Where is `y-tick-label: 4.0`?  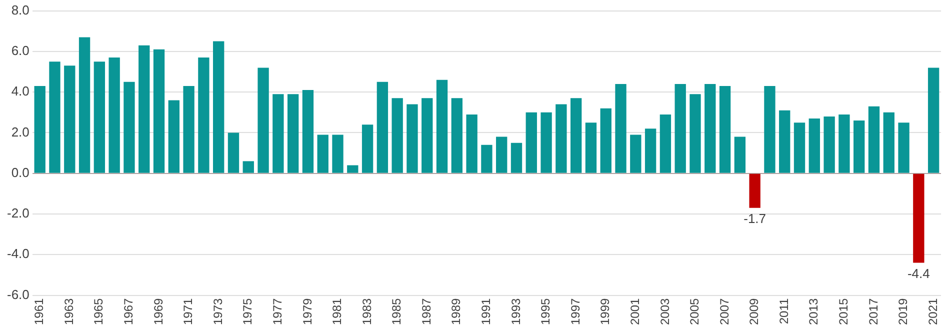 y-tick-label: 4.0 is located at coordinates (20, 91).